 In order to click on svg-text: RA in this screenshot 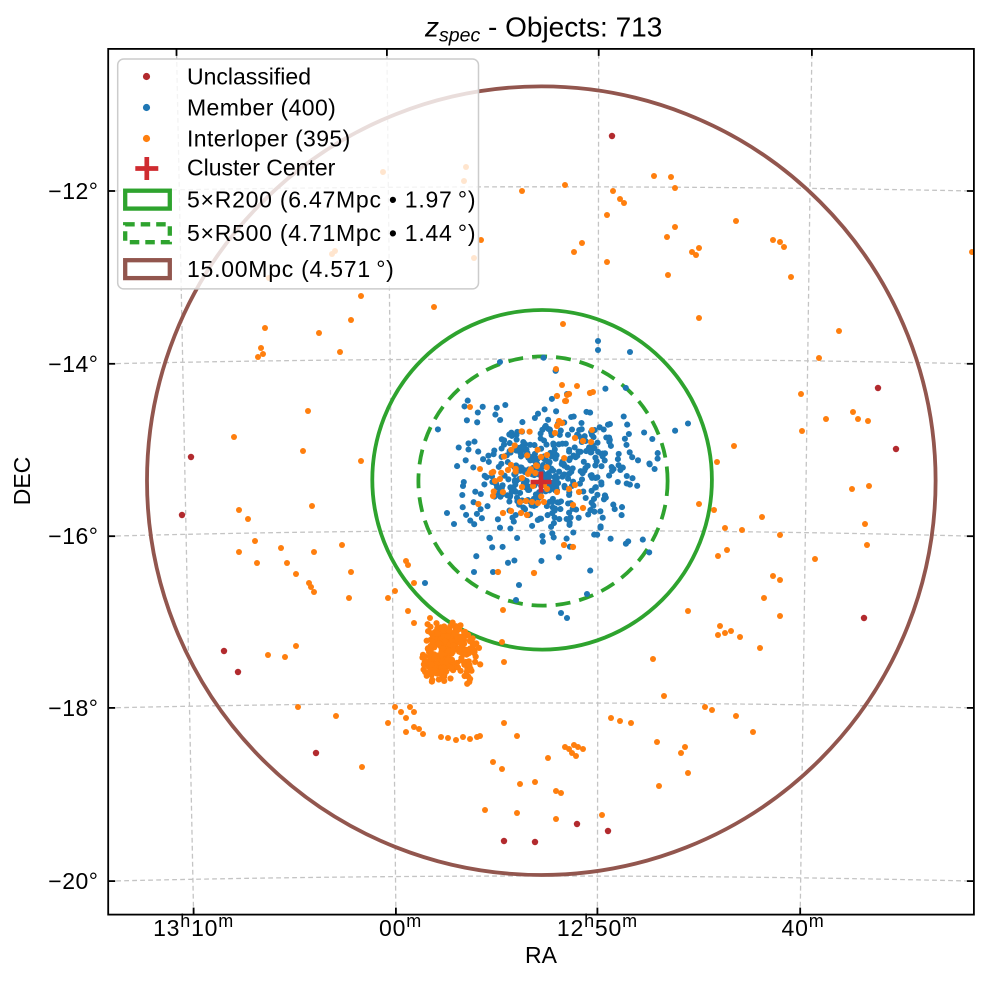, I will do `click(541, 955)`.